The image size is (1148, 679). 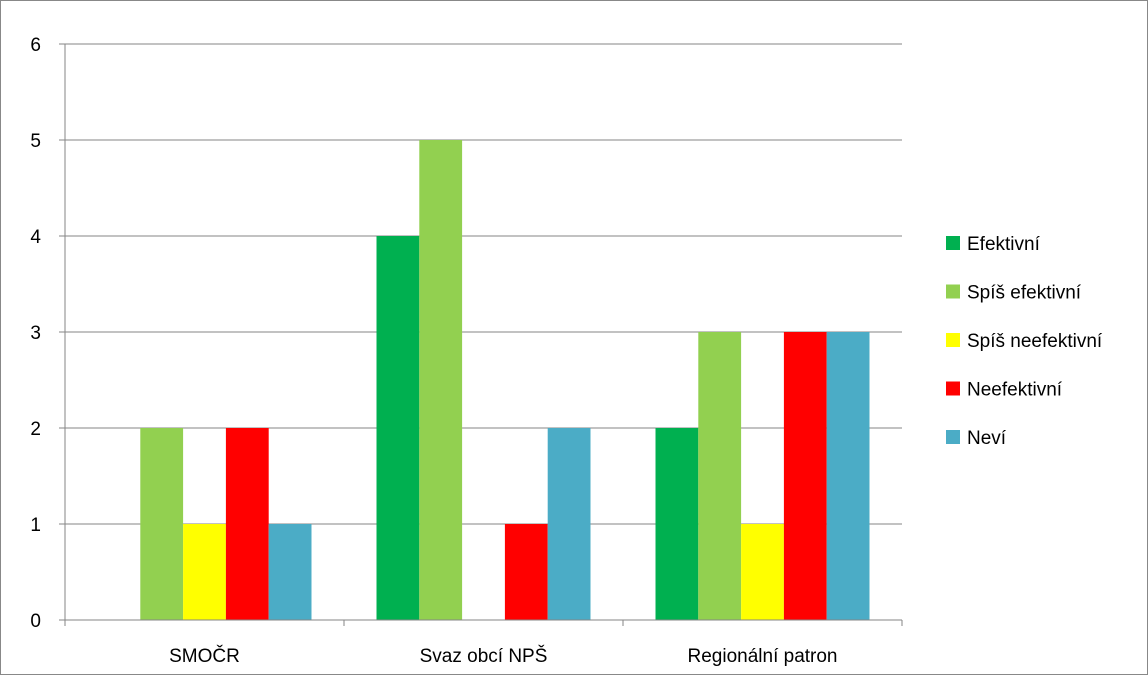 I want to click on legend-label: Spíš neefektivní, so click(x=1035, y=341).